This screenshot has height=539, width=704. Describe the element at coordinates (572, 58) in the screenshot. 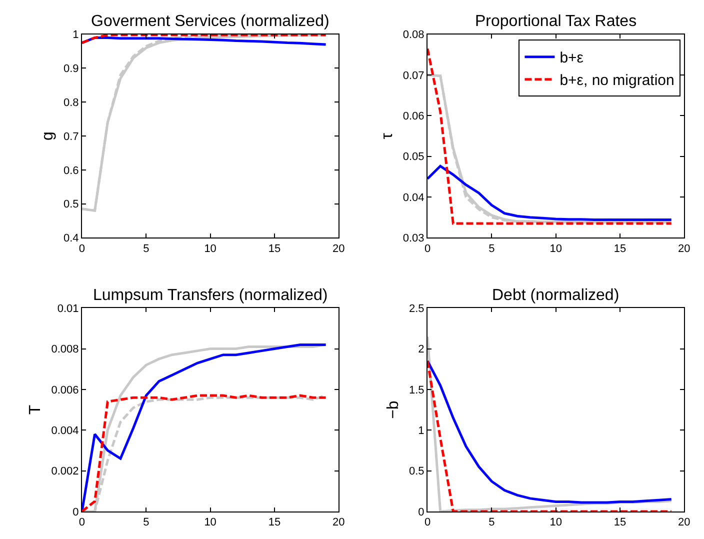

I see `legend-label: b+ε` at that location.